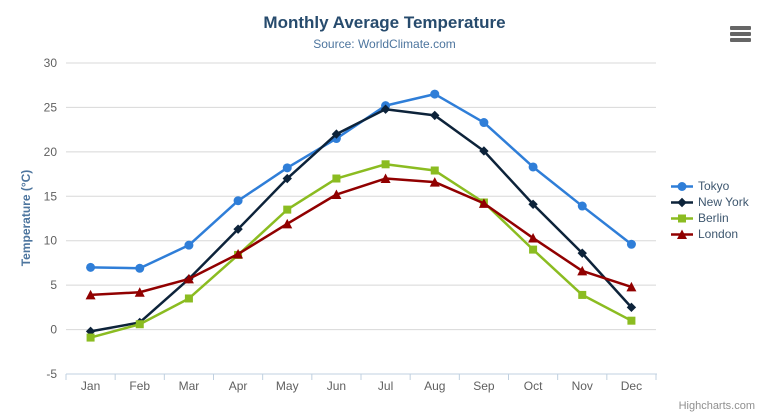 The image size is (769, 416). What do you see at coordinates (716, 406) in the screenshot?
I see `credits-link: Highcharts.com` at bounding box center [716, 406].